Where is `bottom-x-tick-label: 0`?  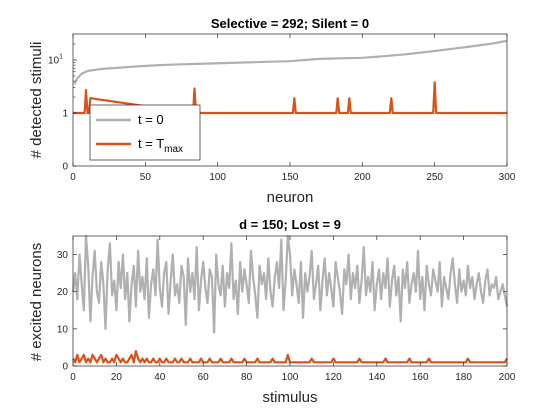
bottom-x-tick-label: 0 is located at coordinates (73, 377).